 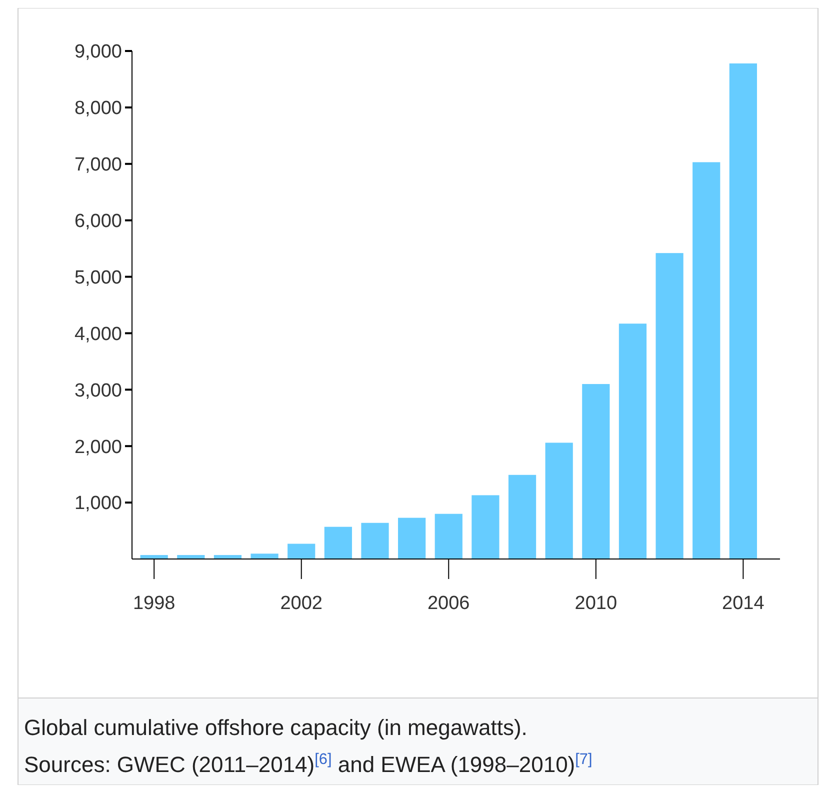 What do you see at coordinates (743, 603) in the screenshot?
I see `x-tick-label: 2014` at bounding box center [743, 603].